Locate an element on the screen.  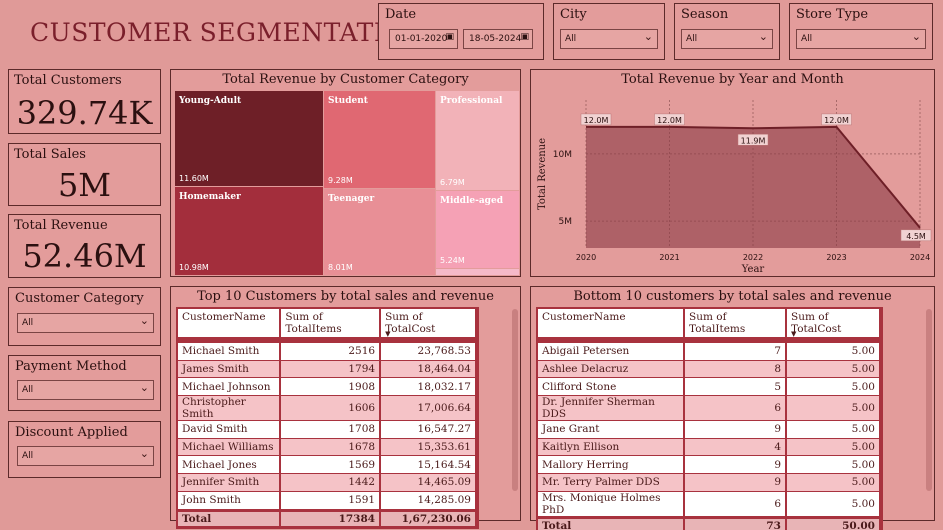
discount-applied-slicer-label: Discount Applied is located at coordinates (71, 432).